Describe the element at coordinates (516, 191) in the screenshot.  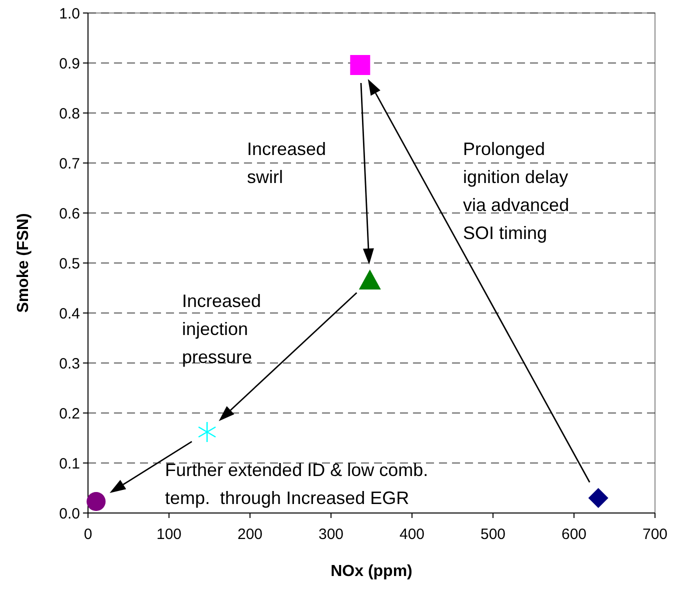
I see `annotation: Prolonged ignition delay via advanced SOI timing` at that location.